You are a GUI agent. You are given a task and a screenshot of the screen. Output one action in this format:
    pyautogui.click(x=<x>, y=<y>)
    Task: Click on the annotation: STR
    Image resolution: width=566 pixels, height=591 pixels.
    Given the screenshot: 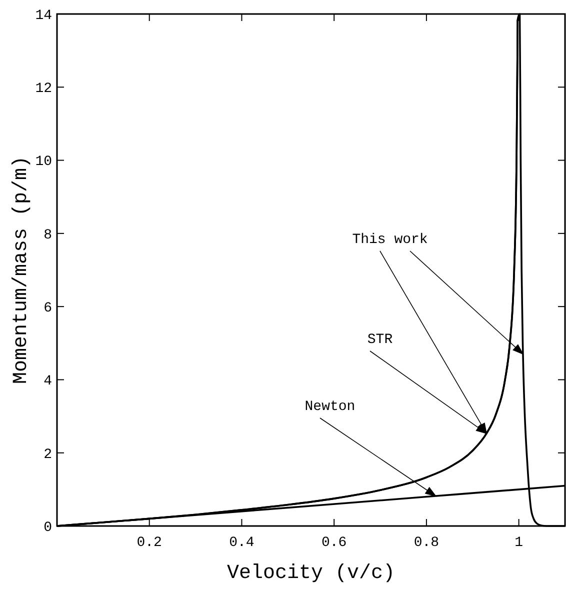 What is the action you would take?
    pyautogui.click(x=380, y=340)
    